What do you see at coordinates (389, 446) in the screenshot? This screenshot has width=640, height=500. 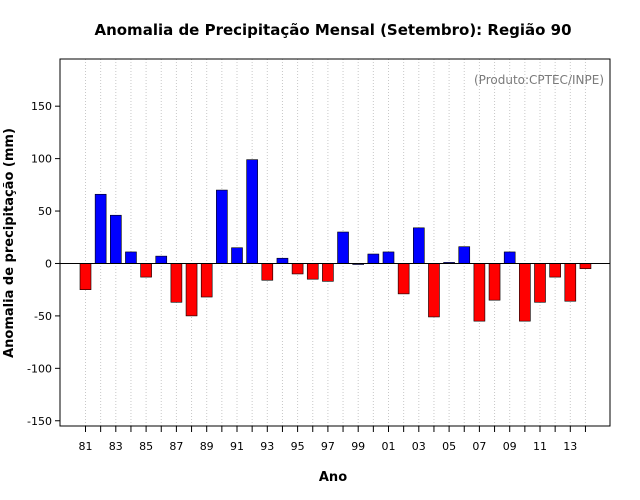 I see `x-tick-label: 01` at bounding box center [389, 446].